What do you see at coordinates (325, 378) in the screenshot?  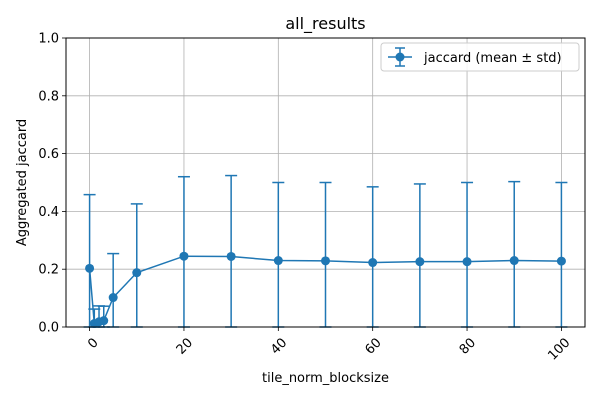 I see `x-axis-label: tile_norm_blocksize` at bounding box center [325, 378].